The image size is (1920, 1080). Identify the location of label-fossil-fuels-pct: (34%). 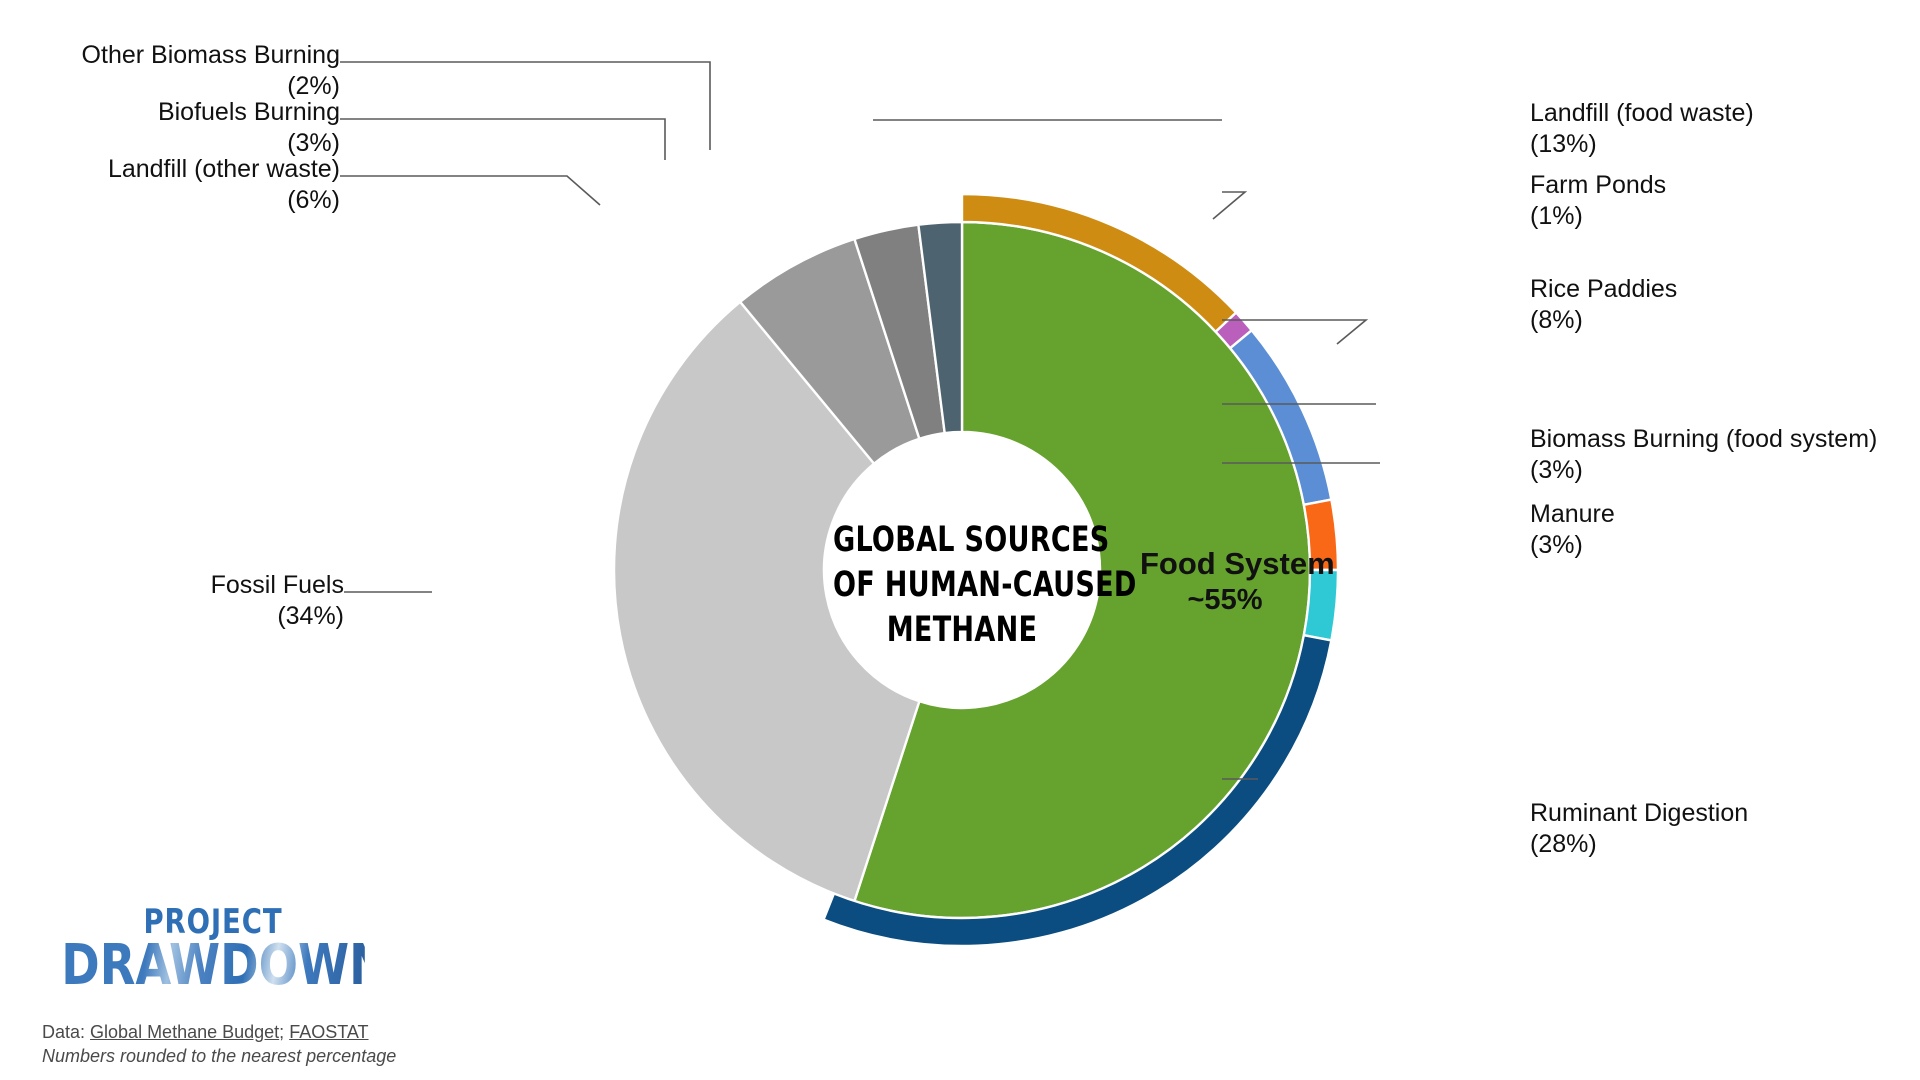
(310, 616).